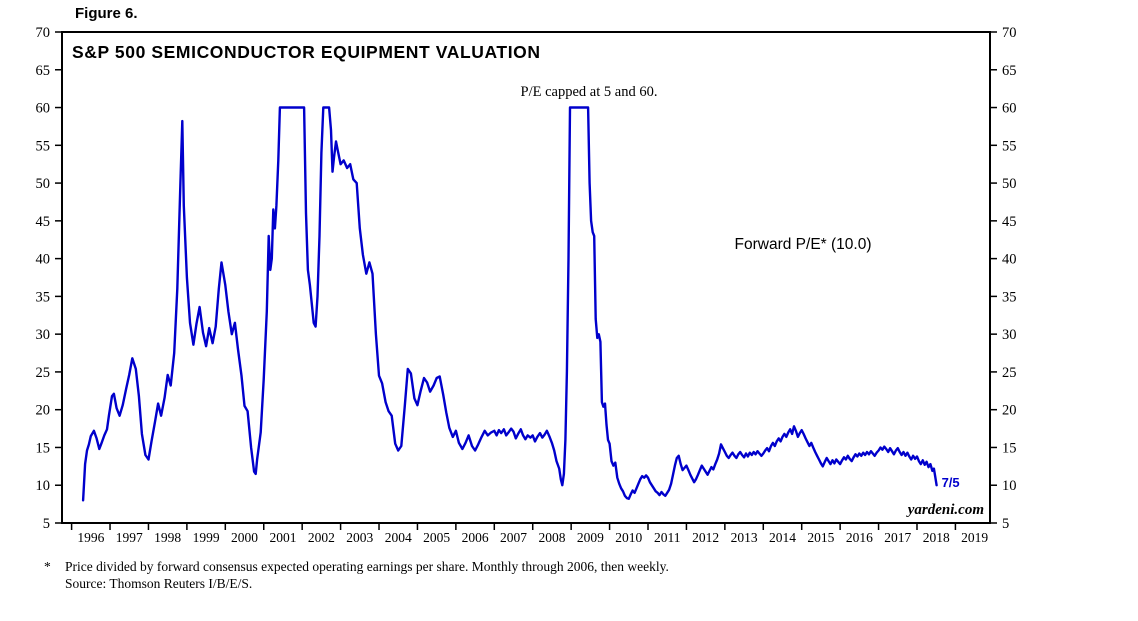 Image resolution: width=1138 pixels, height=621 pixels. I want to click on x-axis-label: 2004, so click(398, 537).